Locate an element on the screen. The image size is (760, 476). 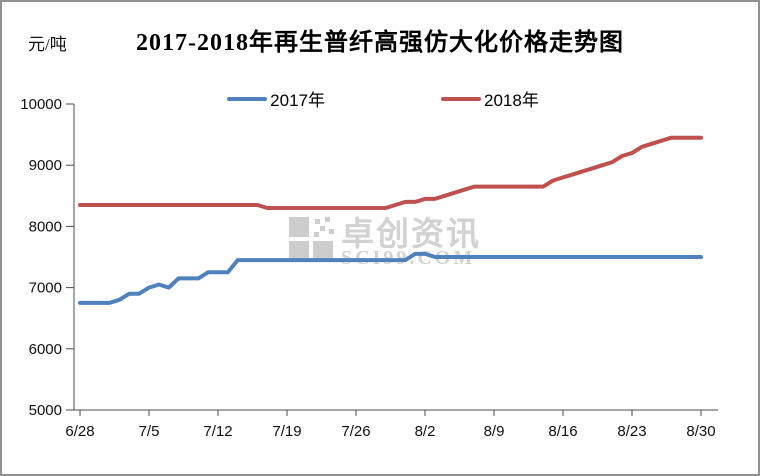
watermark-name: 卓创资讯 is located at coordinates (411, 233).